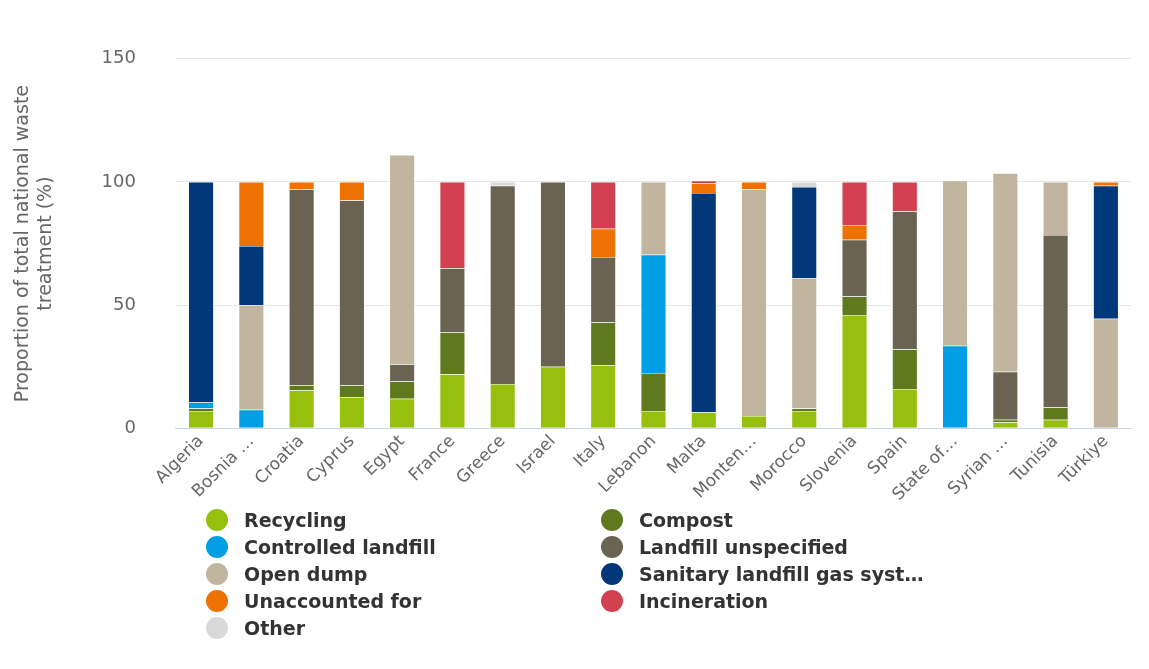 This screenshot has height=669, width=1149. Describe the element at coordinates (118, 57) in the screenshot. I see `y-tick-label: 150` at that location.